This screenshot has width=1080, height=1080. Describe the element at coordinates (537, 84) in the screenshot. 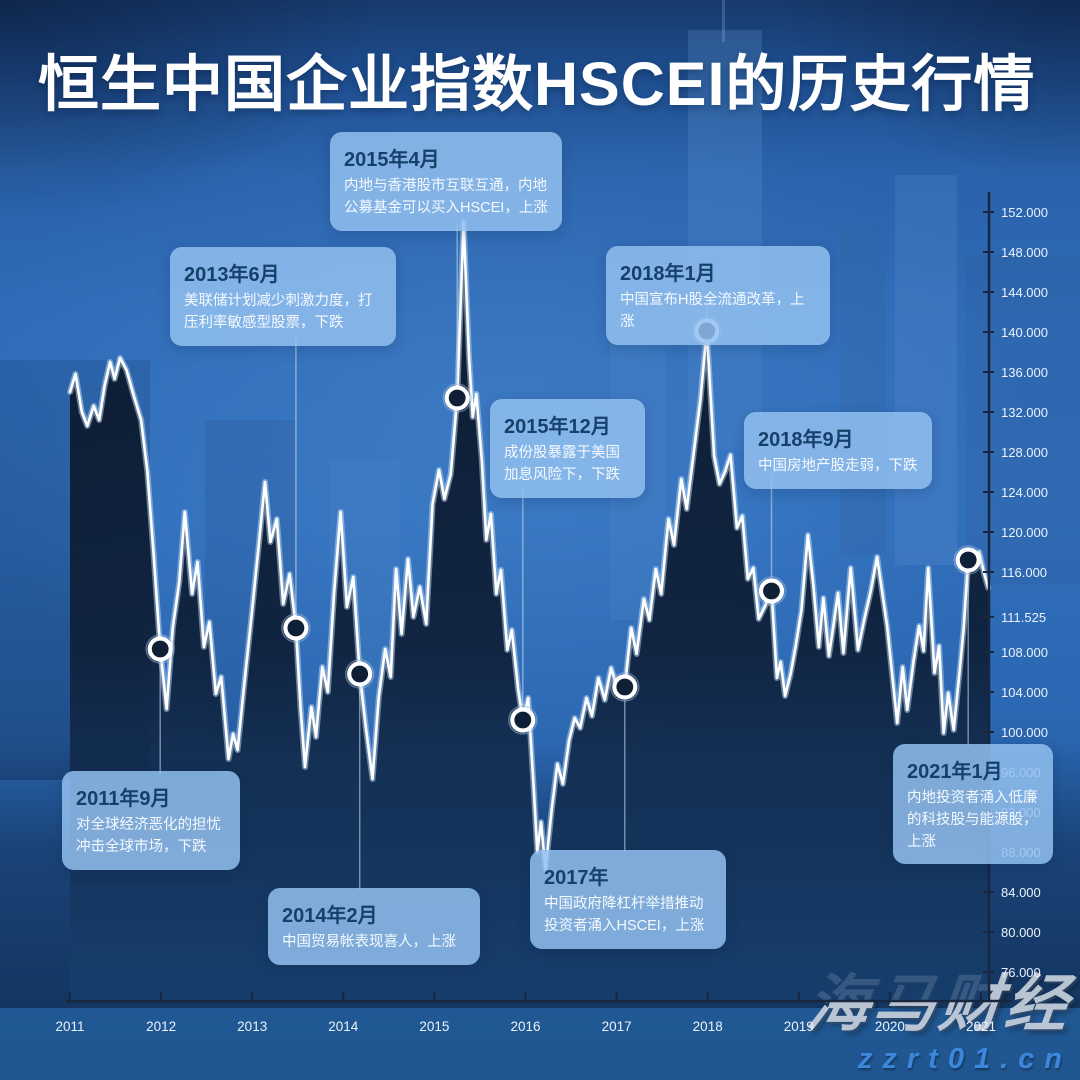

I see `page-title: 恒生中国企业指数HSCEI的历史行情` at that location.